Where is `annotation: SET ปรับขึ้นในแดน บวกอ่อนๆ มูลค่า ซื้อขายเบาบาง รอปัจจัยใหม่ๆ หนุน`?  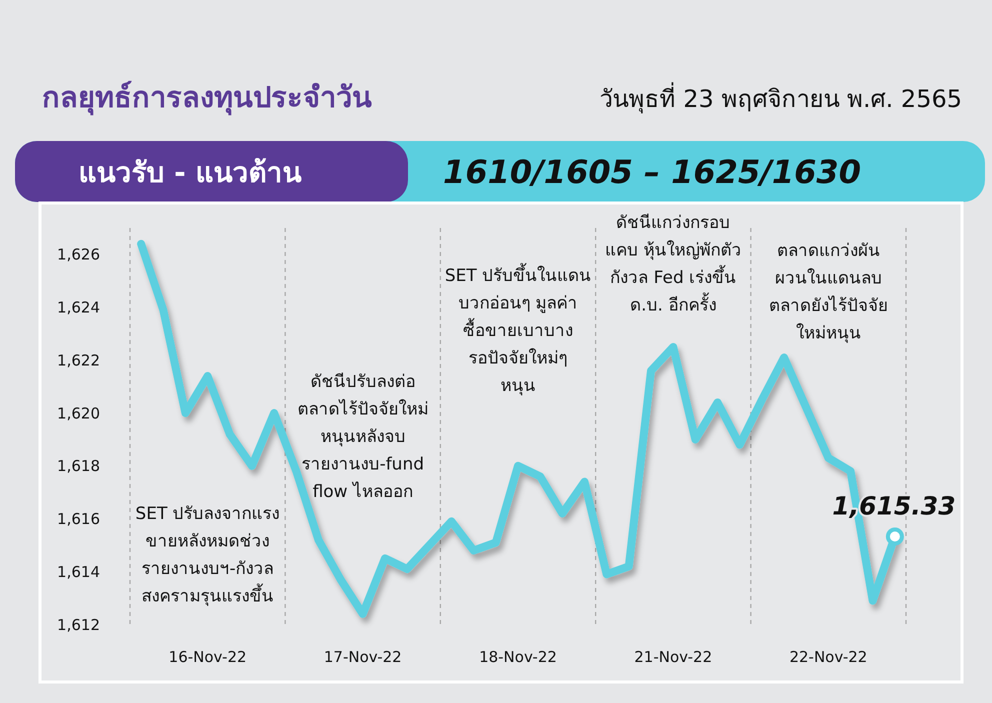 annotation: SET ปรับขึ้นในแดน บวกอ่อนๆ มูลค่า ซื้อขายเบาบาง รอปัจจัยใหม่ๆ หนุน is located at coordinates (518, 329).